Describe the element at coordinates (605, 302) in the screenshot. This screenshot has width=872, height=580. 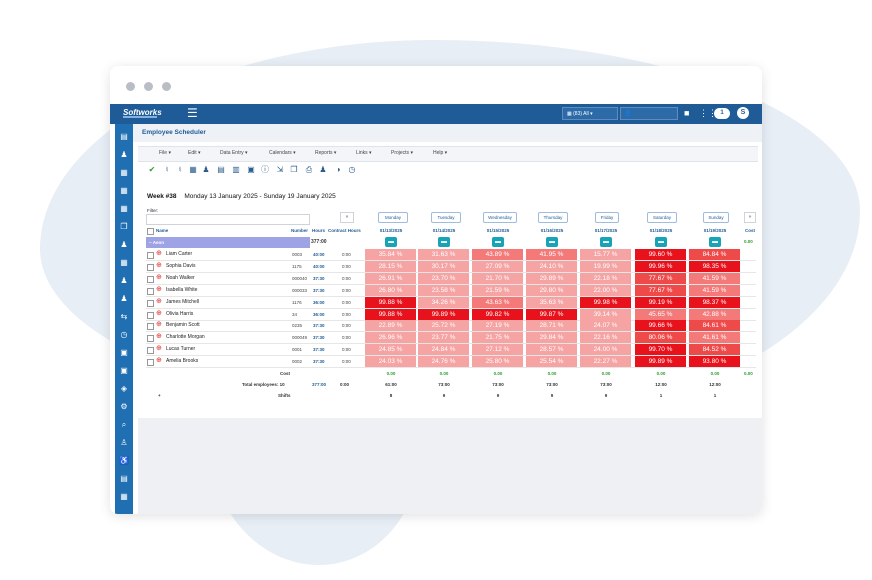
I see `schedule-cell: 99.98 %` at that location.